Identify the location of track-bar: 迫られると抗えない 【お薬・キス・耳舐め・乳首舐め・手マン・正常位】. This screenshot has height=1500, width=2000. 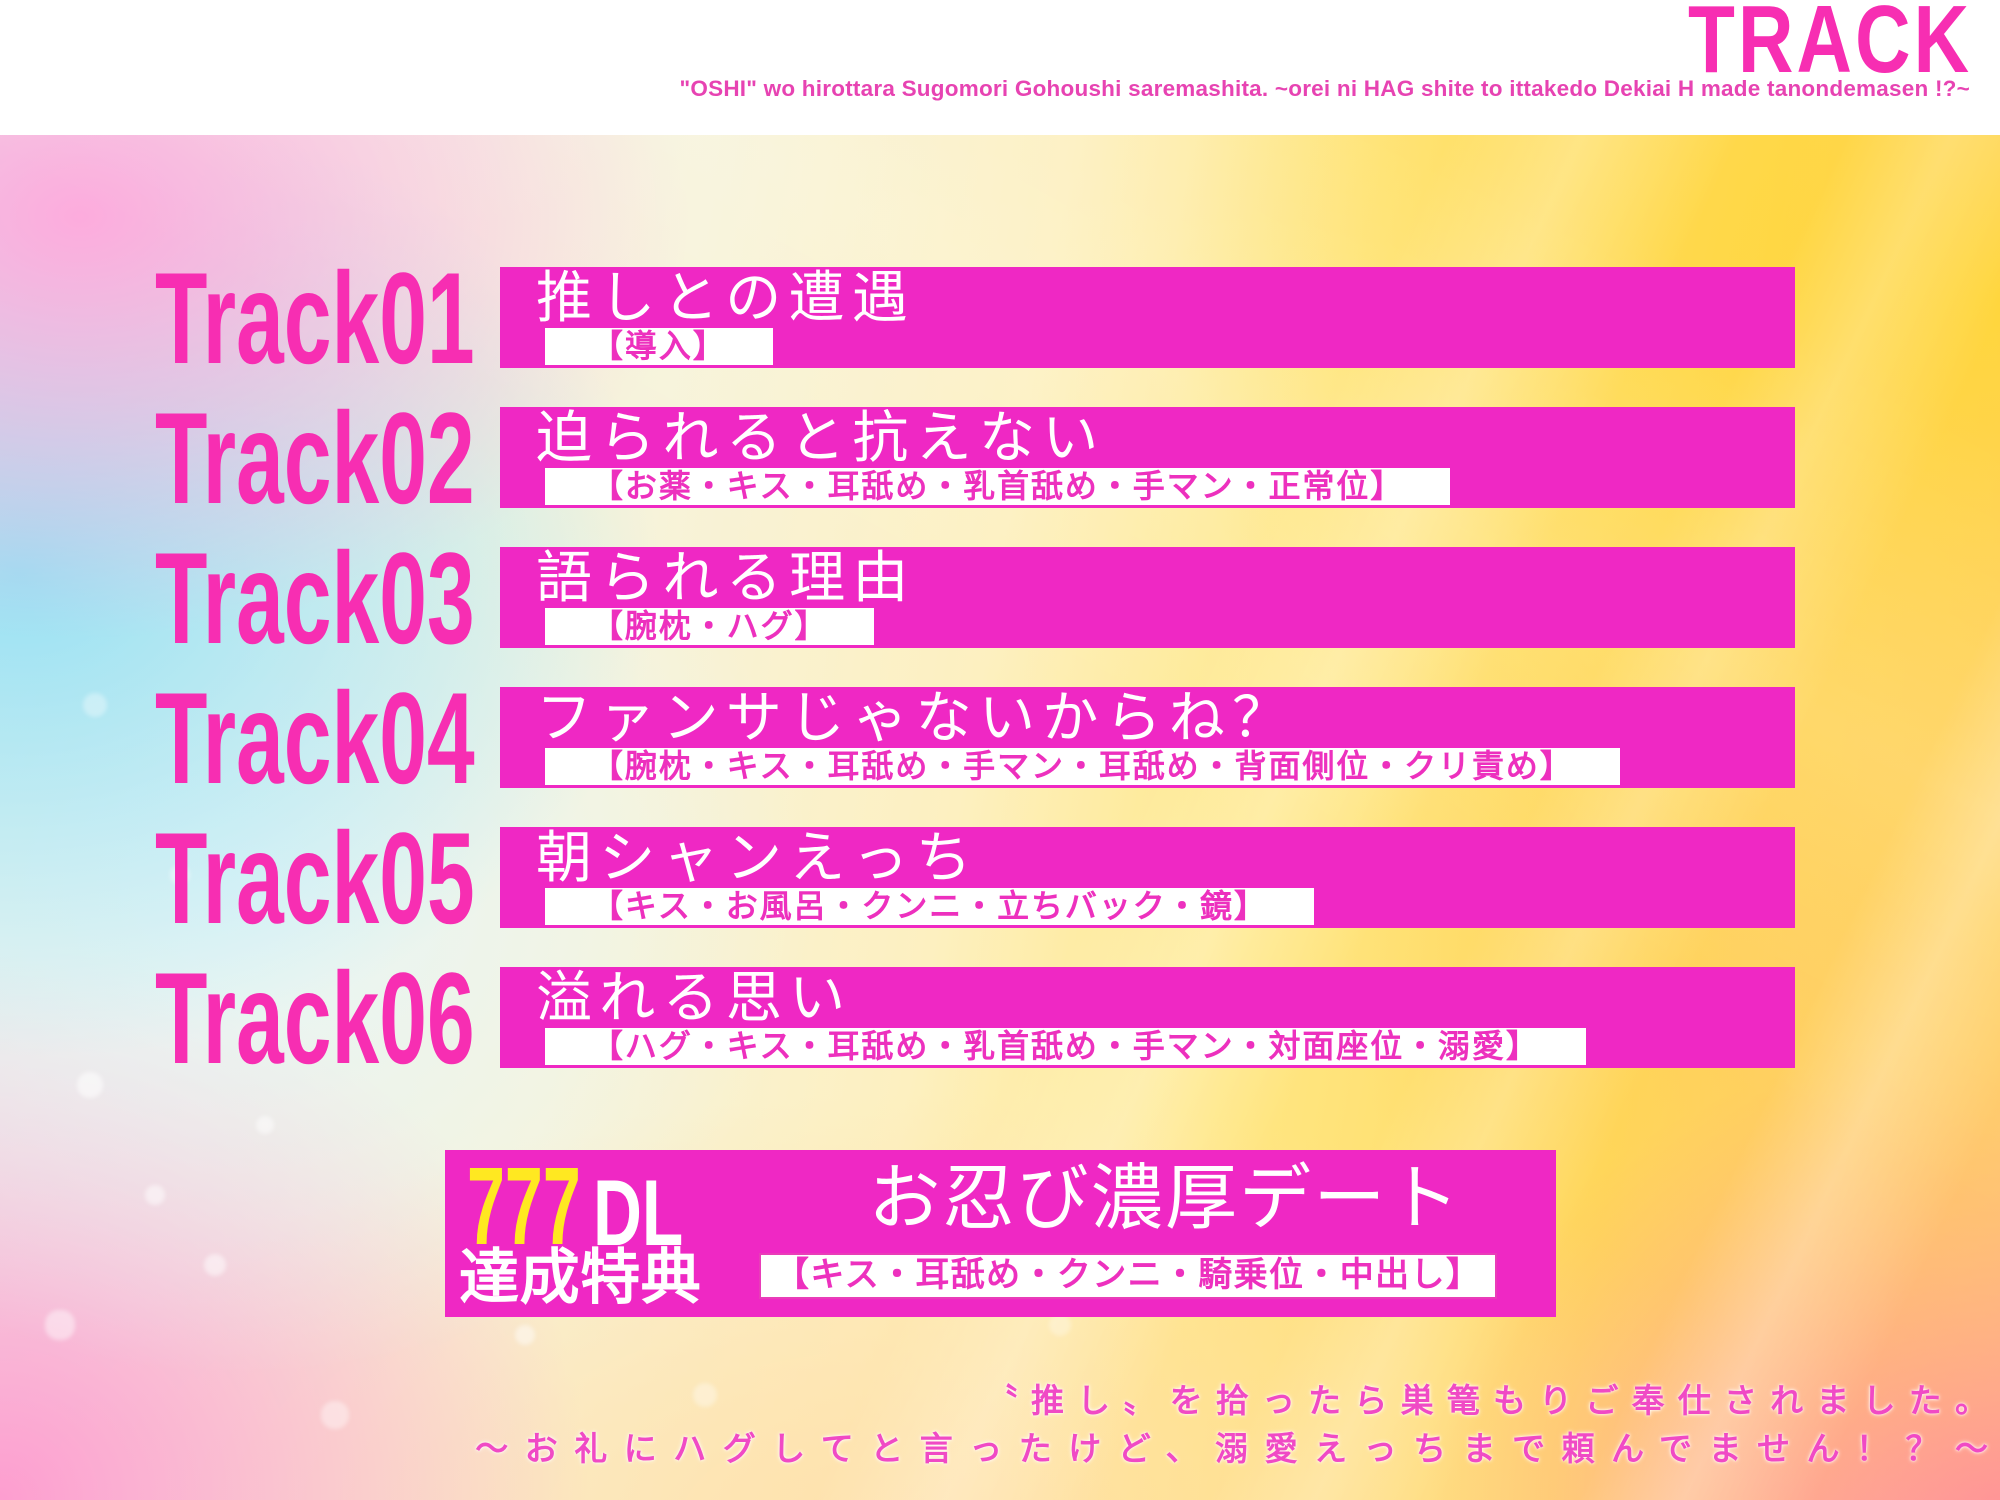
(1147, 457).